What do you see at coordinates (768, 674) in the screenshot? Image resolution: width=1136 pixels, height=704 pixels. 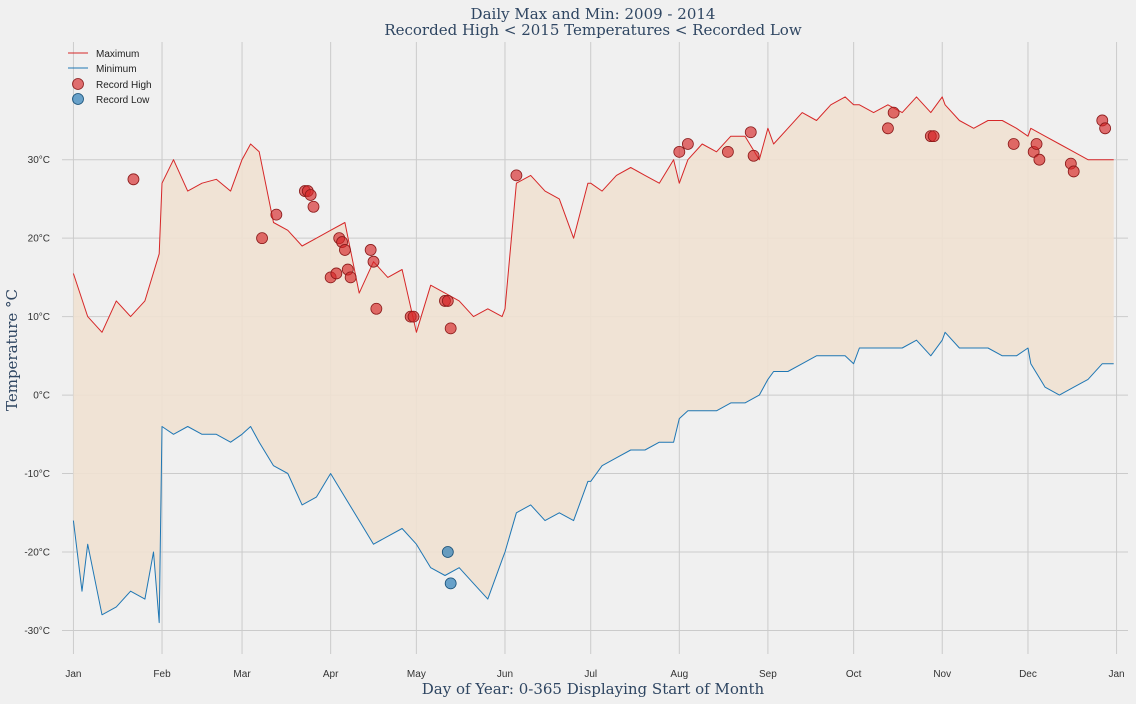 I see `x-tick-label: Sep` at bounding box center [768, 674].